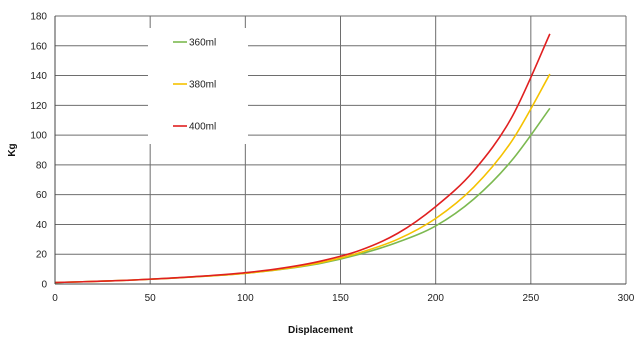 The width and height of the screenshot is (638, 338). I want to click on y-tick-label: 180, so click(38, 17).